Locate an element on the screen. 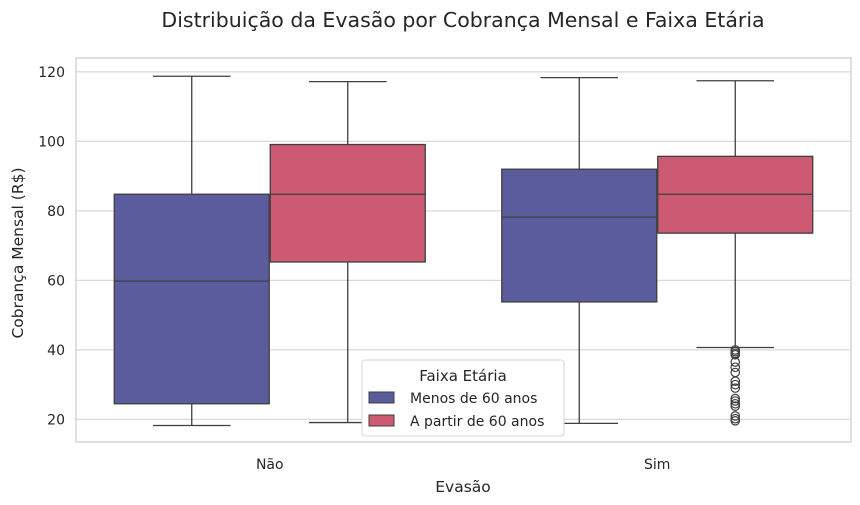 The image size is (860, 505). y-tick-label: 120 is located at coordinates (51, 73).